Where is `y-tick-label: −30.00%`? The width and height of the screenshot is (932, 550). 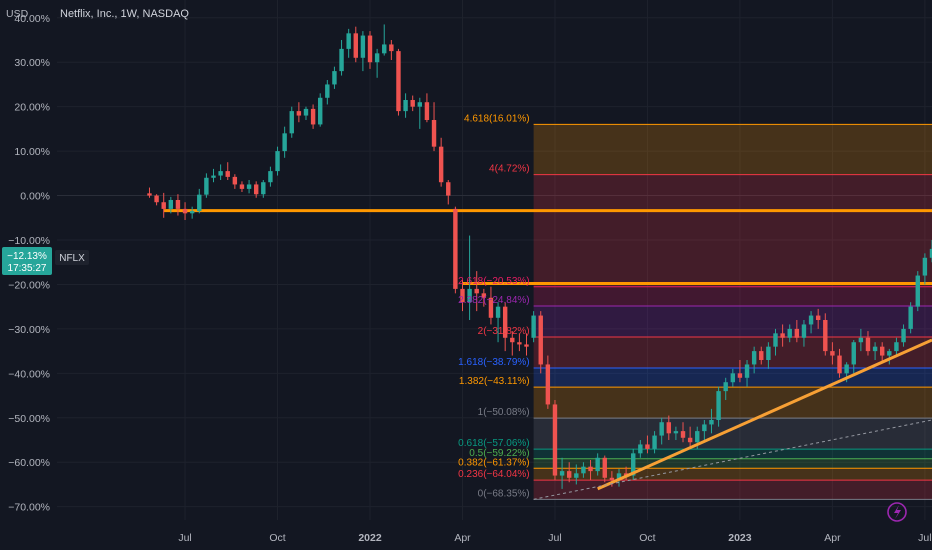
y-tick-label: −30.00% is located at coordinates (29, 330).